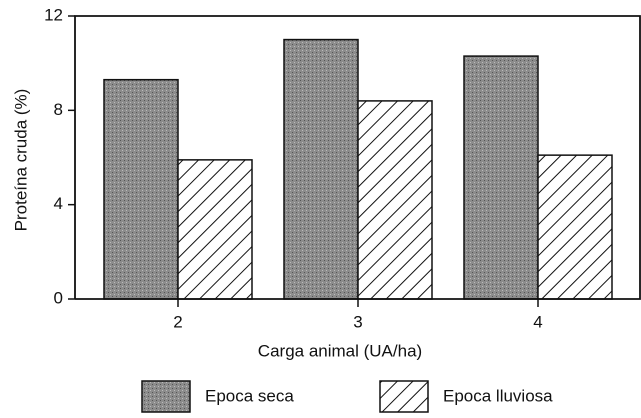 This screenshot has width=641, height=418. What do you see at coordinates (58, 203) in the screenshot?
I see `y-tick-label: 4` at bounding box center [58, 203].